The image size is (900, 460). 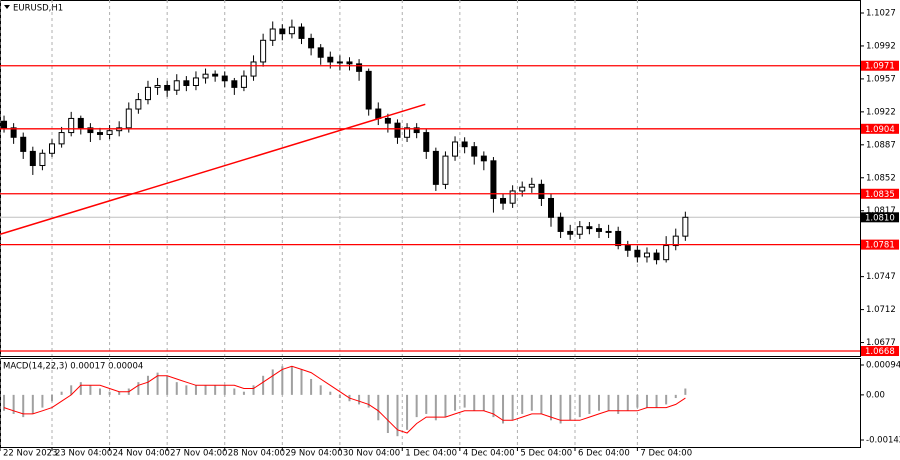 I want to click on y-tick-label: 1.0992, so click(x=881, y=46).